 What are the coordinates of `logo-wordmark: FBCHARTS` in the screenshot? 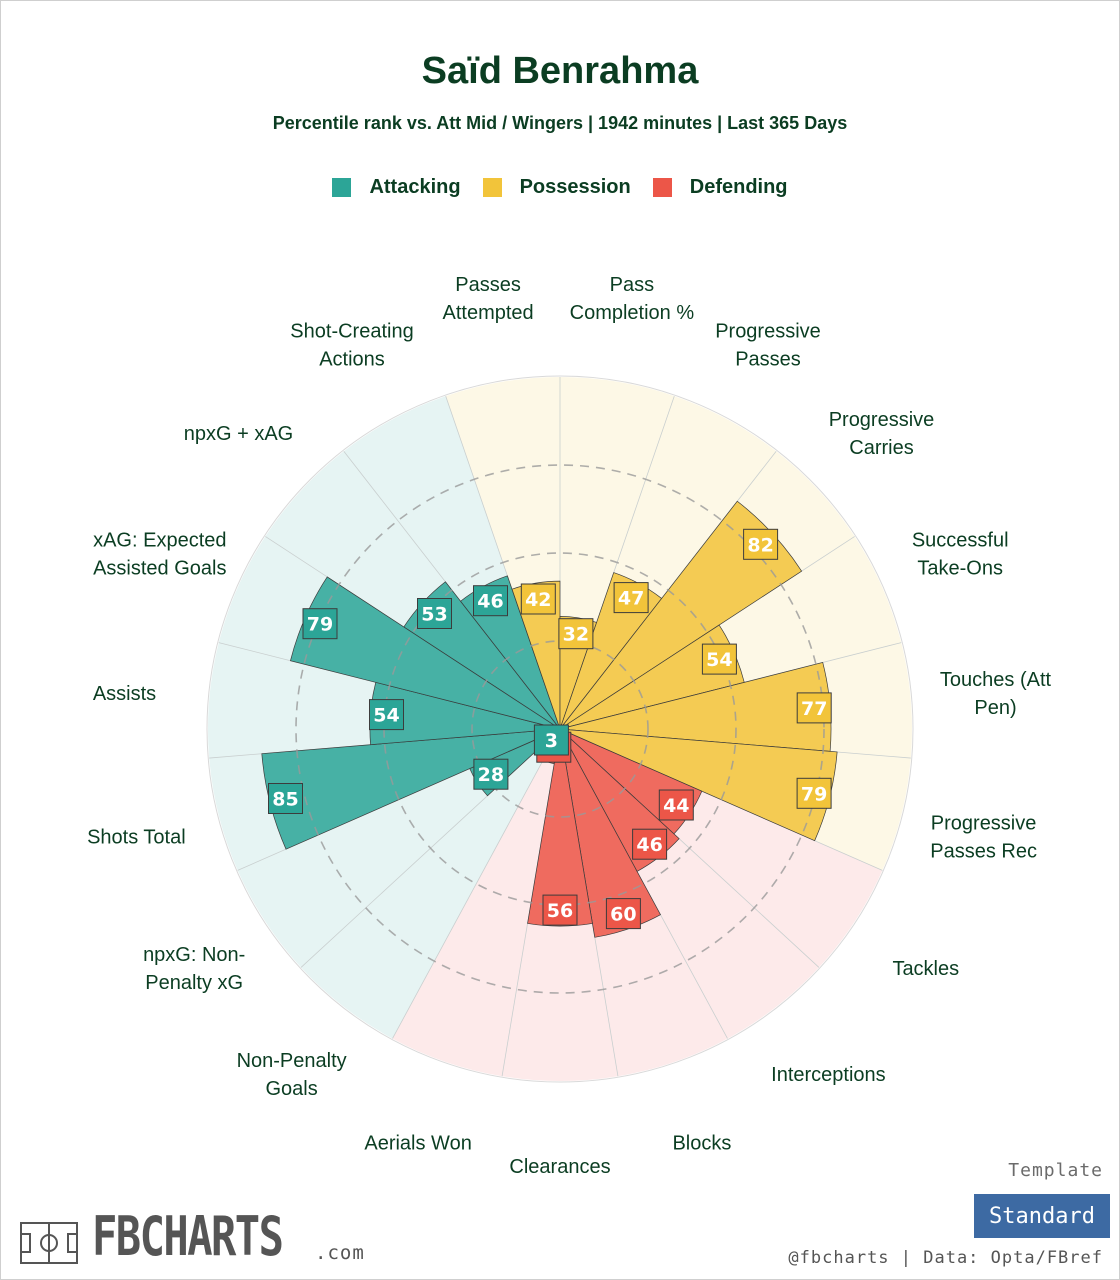 It's located at (188, 1236).